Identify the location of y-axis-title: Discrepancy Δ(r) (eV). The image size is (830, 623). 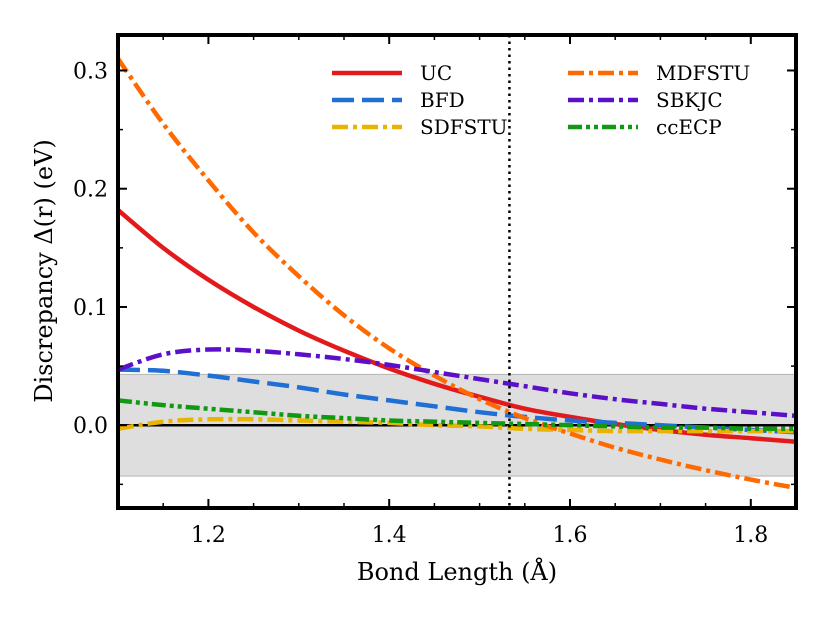
(44, 271).